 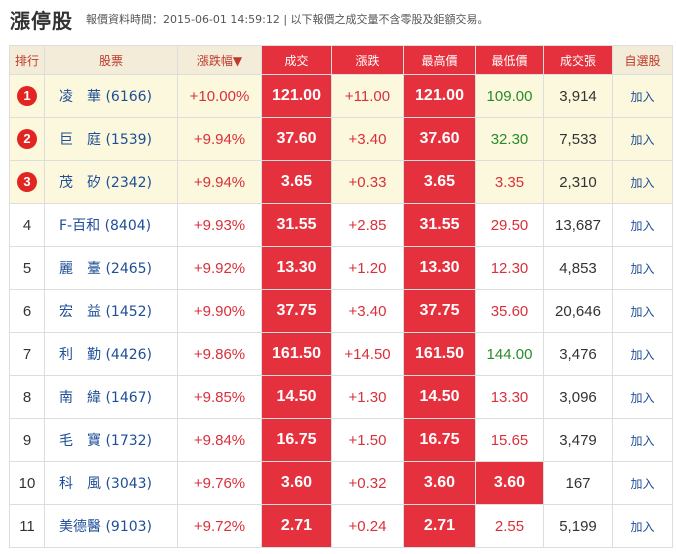 What do you see at coordinates (439, 225) in the screenshot?
I see `high-cell: 31.55` at bounding box center [439, 225].